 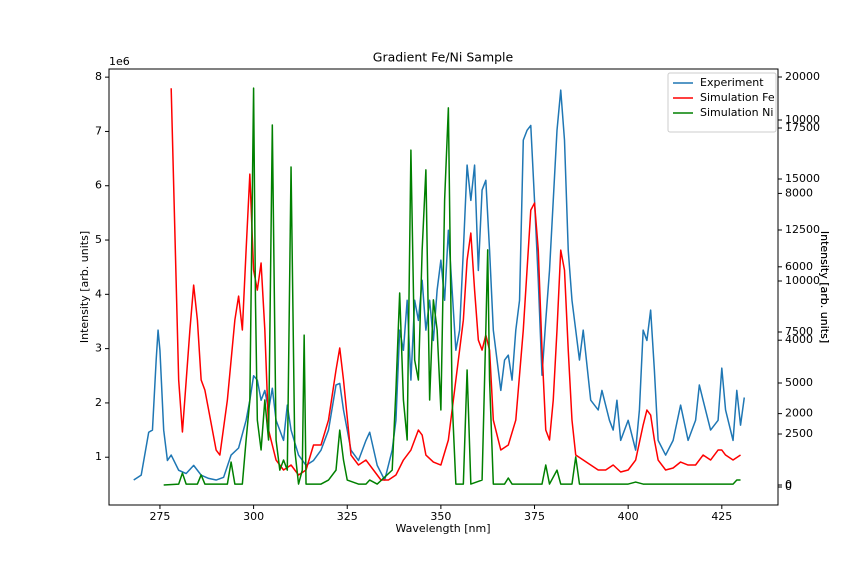 I want to click on y2-axis-label: Intensity [arb. units], so click(x=824, y=287).